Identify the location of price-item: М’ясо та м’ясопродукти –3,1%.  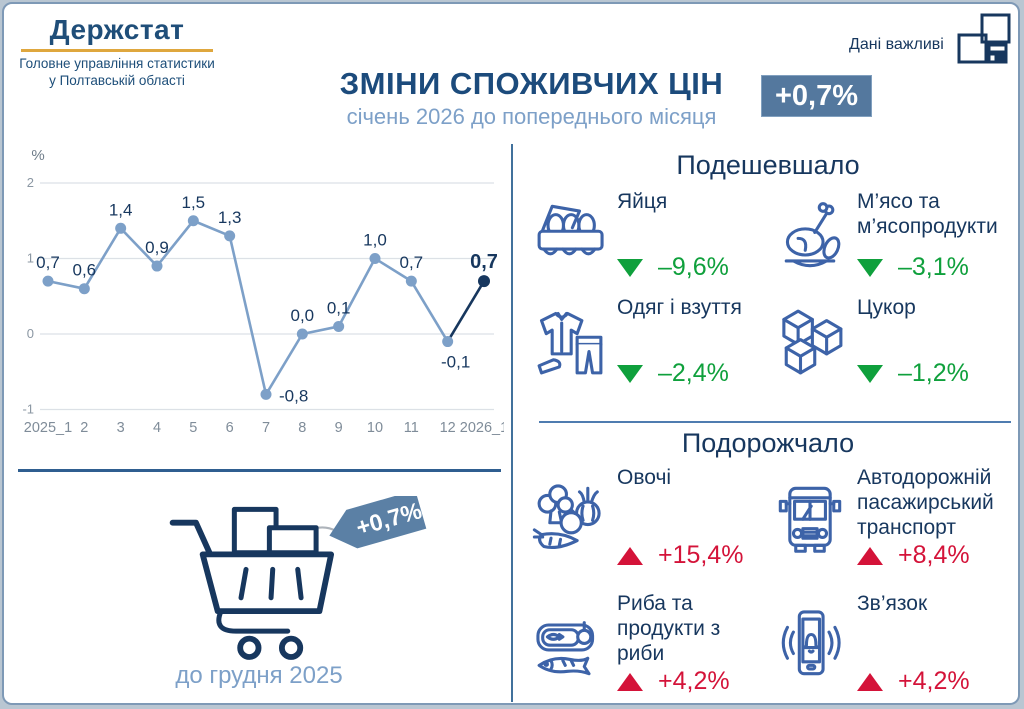
(893, 236).